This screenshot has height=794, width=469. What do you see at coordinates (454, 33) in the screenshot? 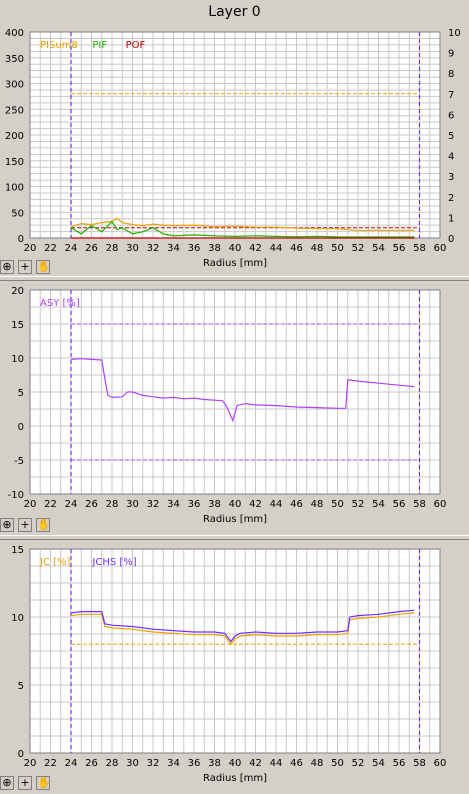
I see `y2-tick-label: 10` at bounding box center [454, 33].